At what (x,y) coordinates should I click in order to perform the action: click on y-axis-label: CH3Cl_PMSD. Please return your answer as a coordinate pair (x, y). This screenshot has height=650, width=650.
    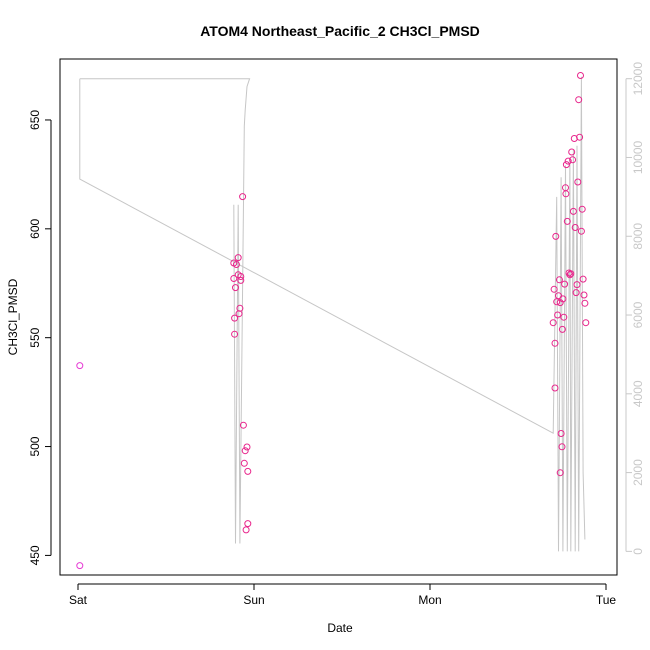
    Looking at the image, I should click on (13, 316).